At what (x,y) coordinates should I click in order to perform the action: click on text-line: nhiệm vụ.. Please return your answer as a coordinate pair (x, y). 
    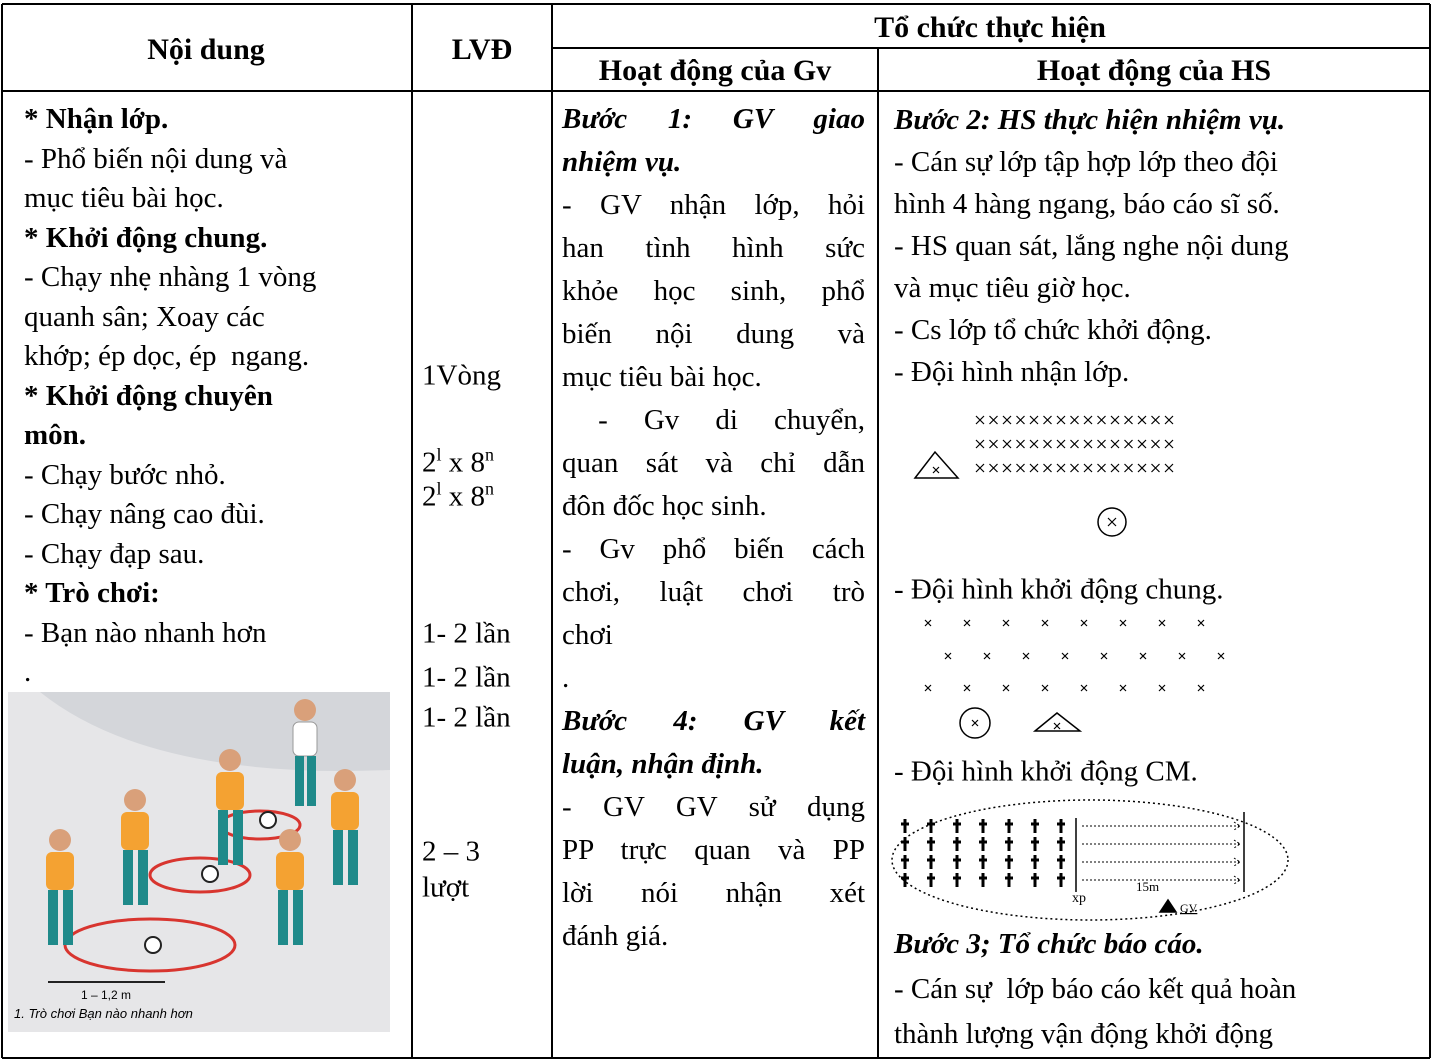
    Looking at the image, I should click on (622, 162).